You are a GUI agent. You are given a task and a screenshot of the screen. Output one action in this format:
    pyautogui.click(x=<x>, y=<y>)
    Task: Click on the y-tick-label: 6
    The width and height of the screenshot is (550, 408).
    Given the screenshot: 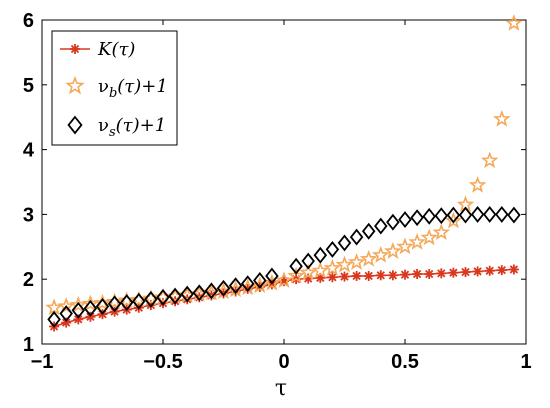 What is the action you would take?
    pyautogui.click(x=28, y=21)
    